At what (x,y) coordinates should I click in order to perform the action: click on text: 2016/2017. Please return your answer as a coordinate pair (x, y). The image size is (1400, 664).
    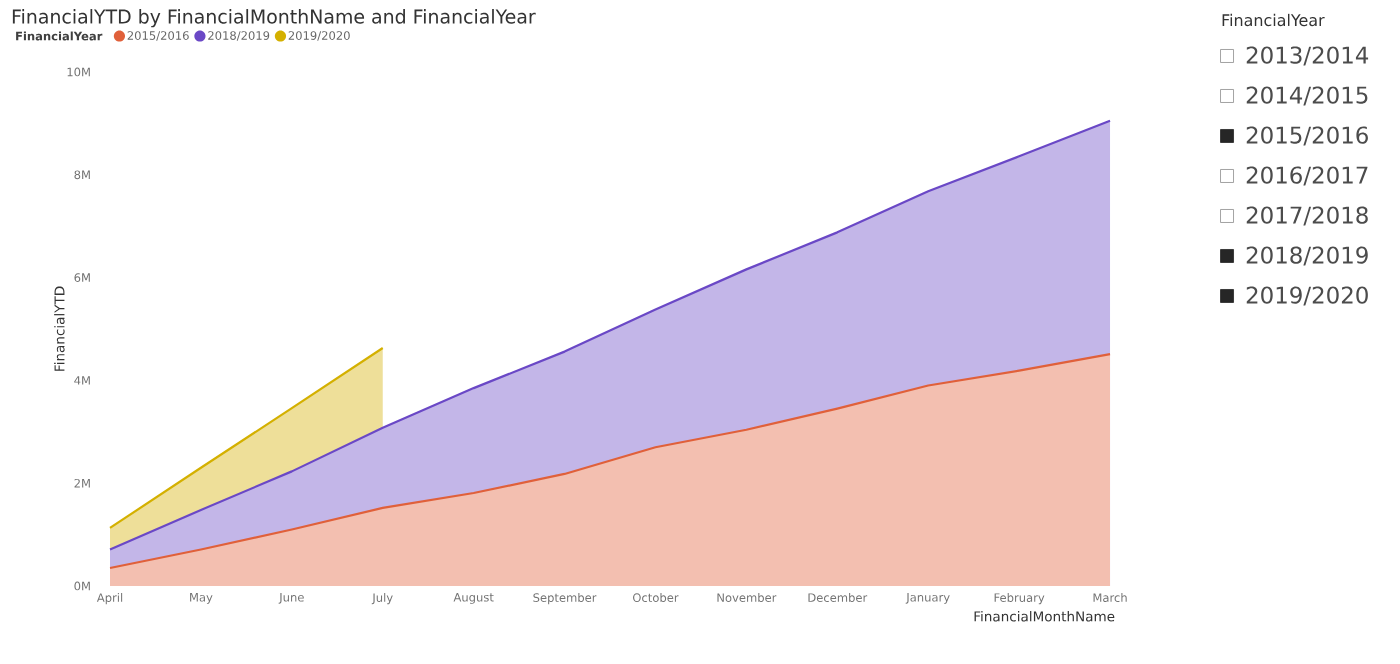
    Looking at the image, I should click on (1307, 176).